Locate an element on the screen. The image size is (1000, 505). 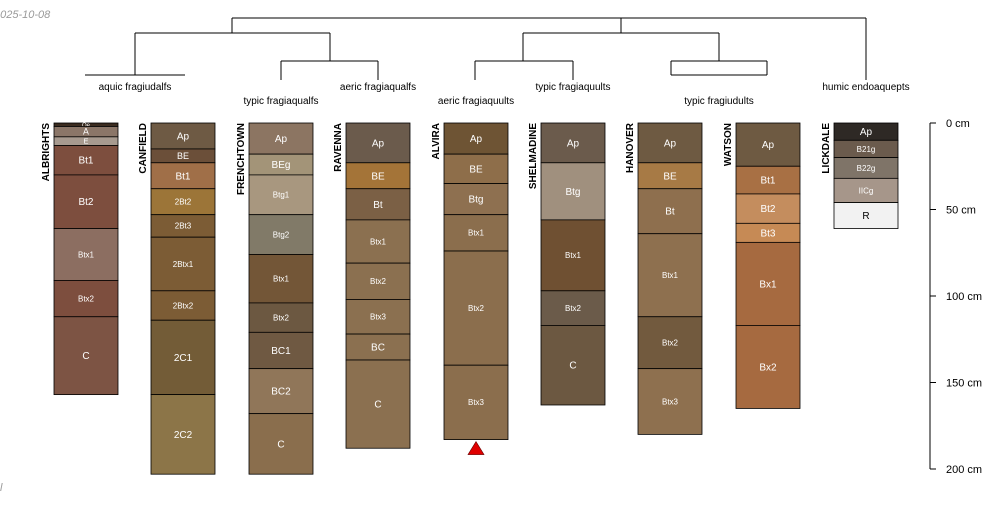
taxonomy-dendrogram is located at coordinates (476, 48).